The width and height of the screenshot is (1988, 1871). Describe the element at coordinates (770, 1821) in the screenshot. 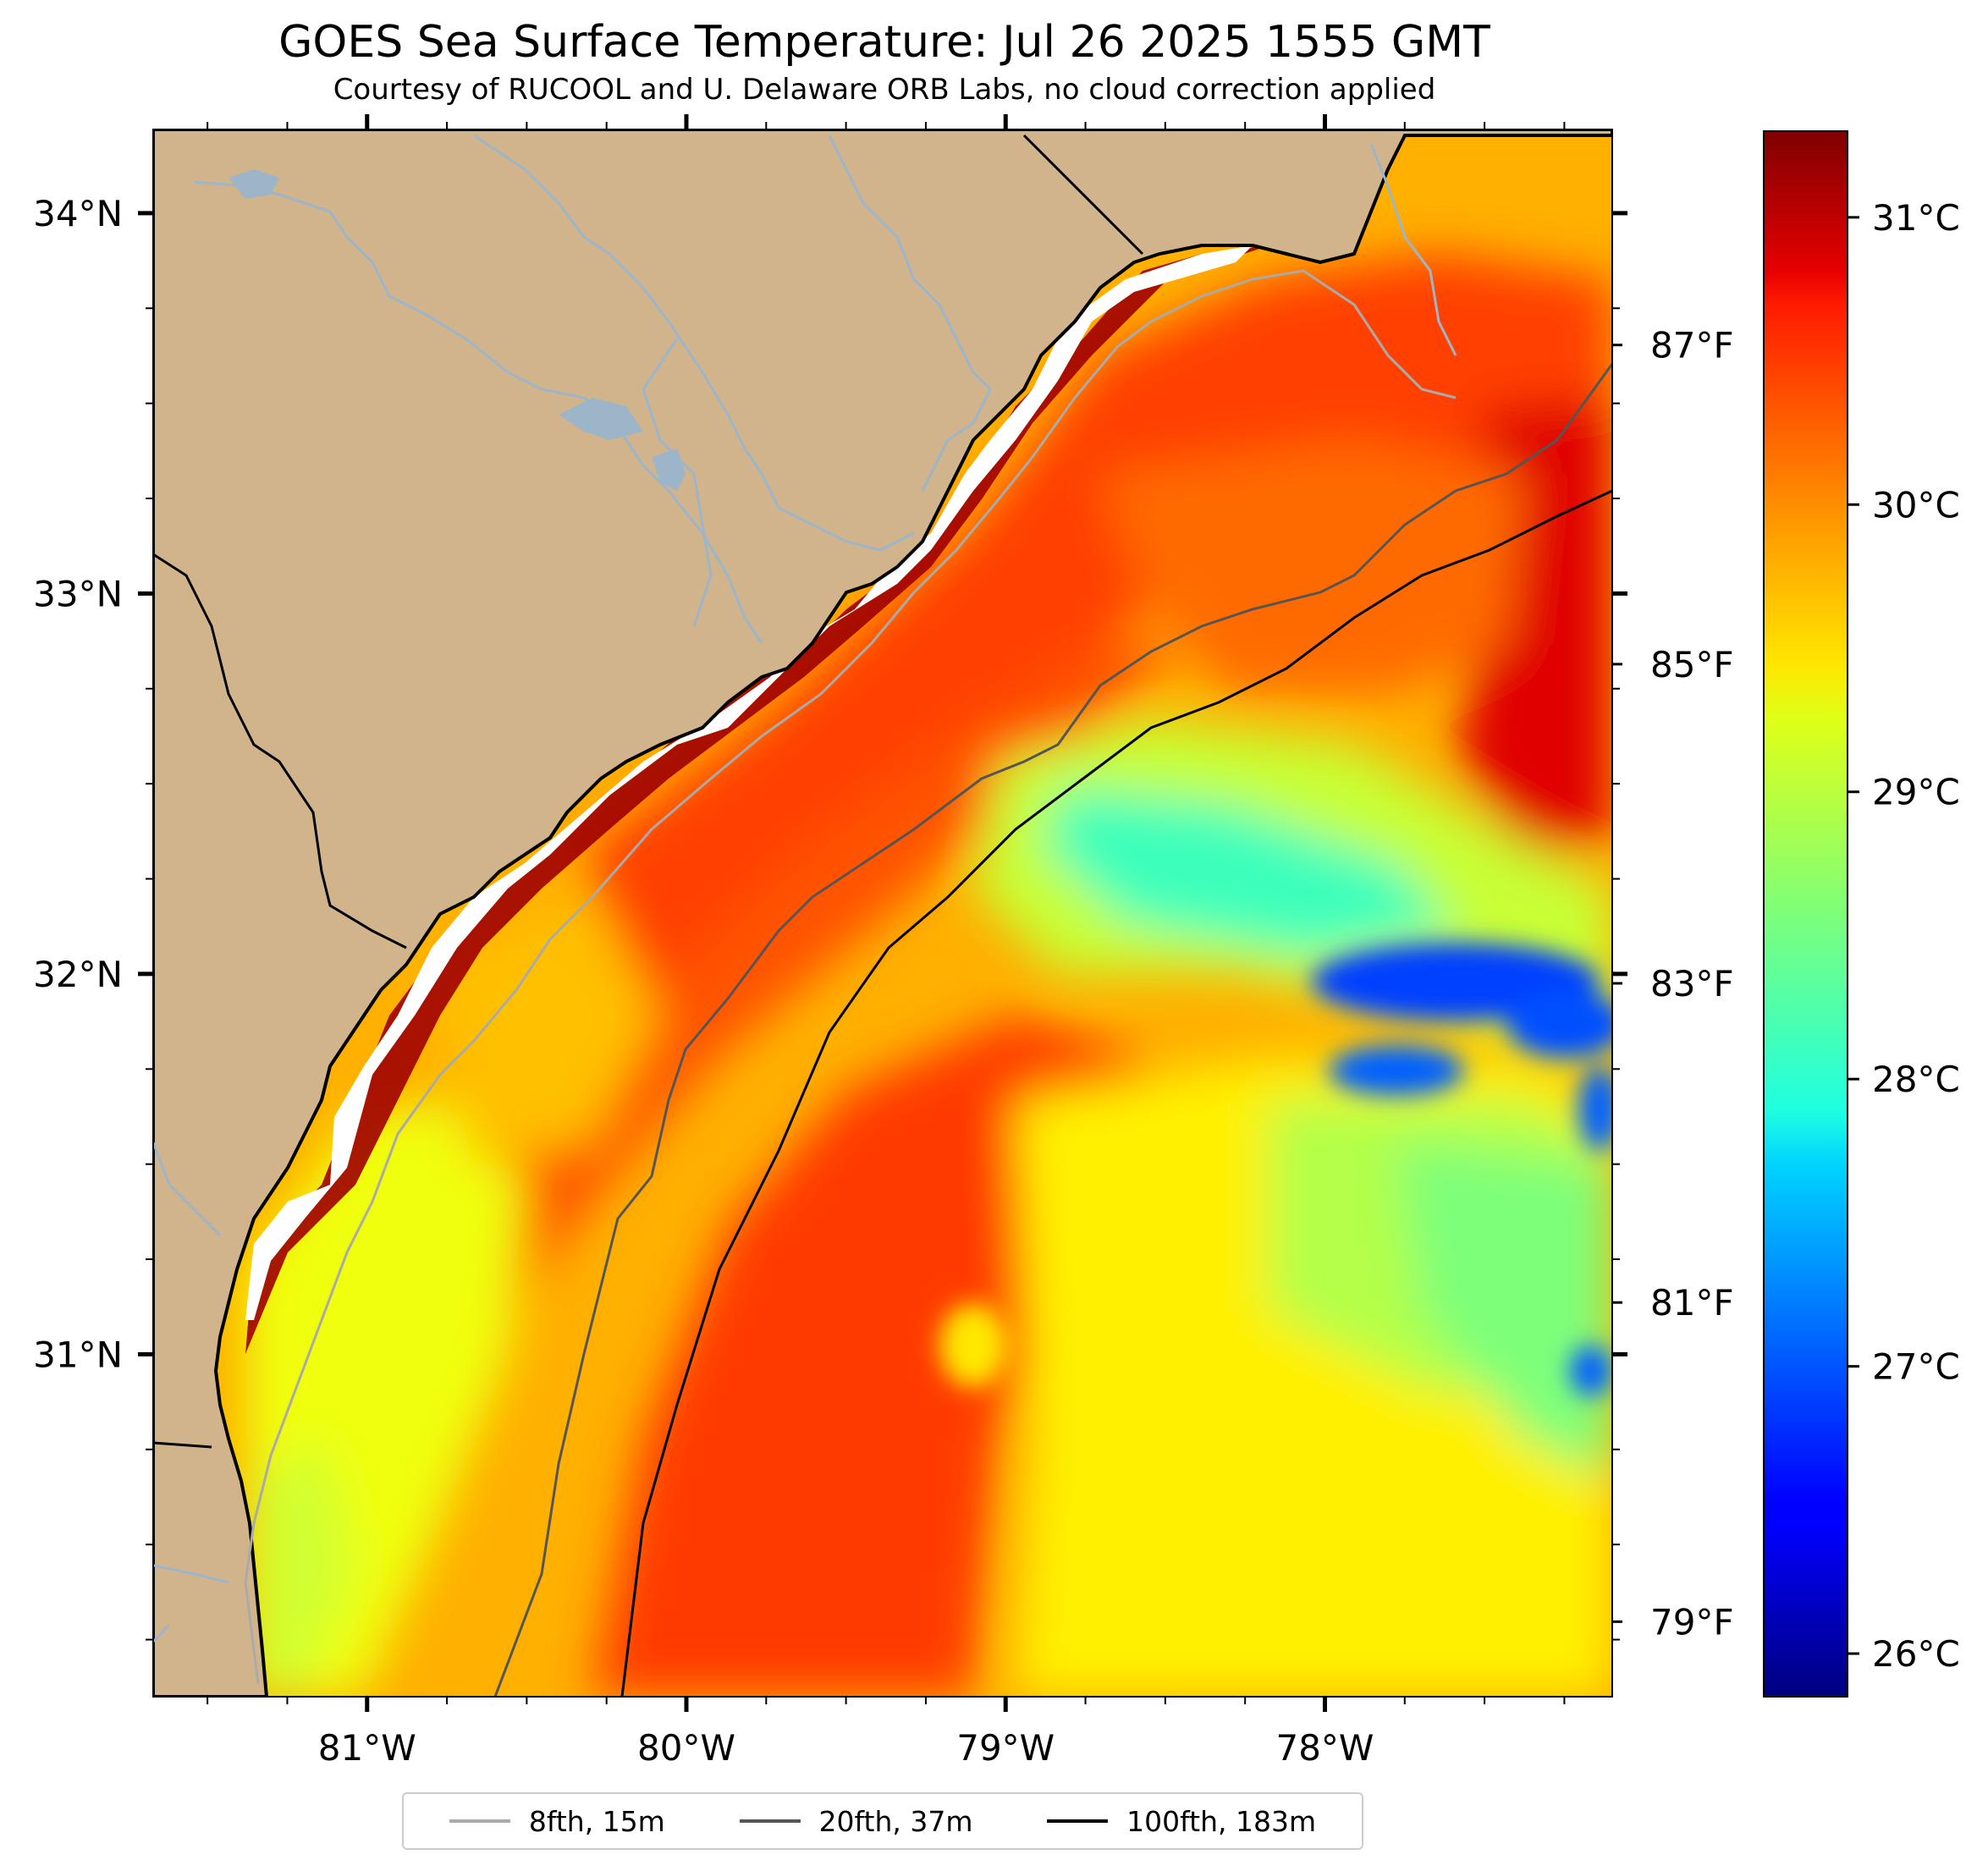

I see `legend-line-20fth` at that location.